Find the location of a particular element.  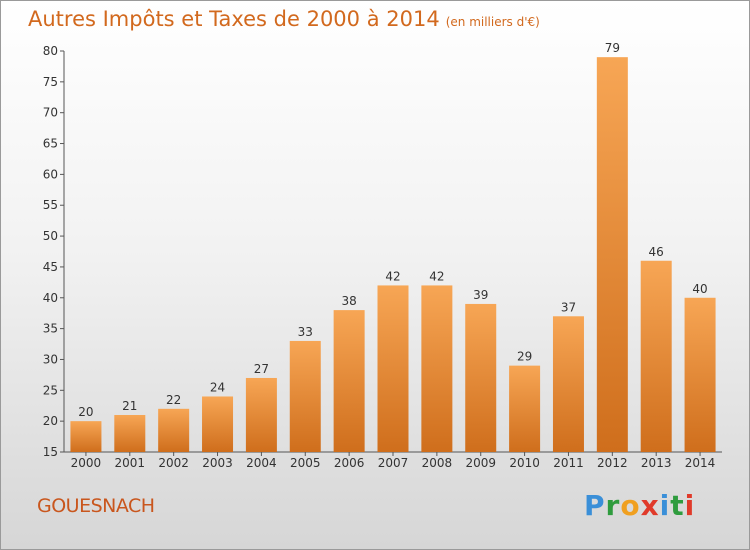

y-tick-label: 60 is located at coordinates (50, 174).